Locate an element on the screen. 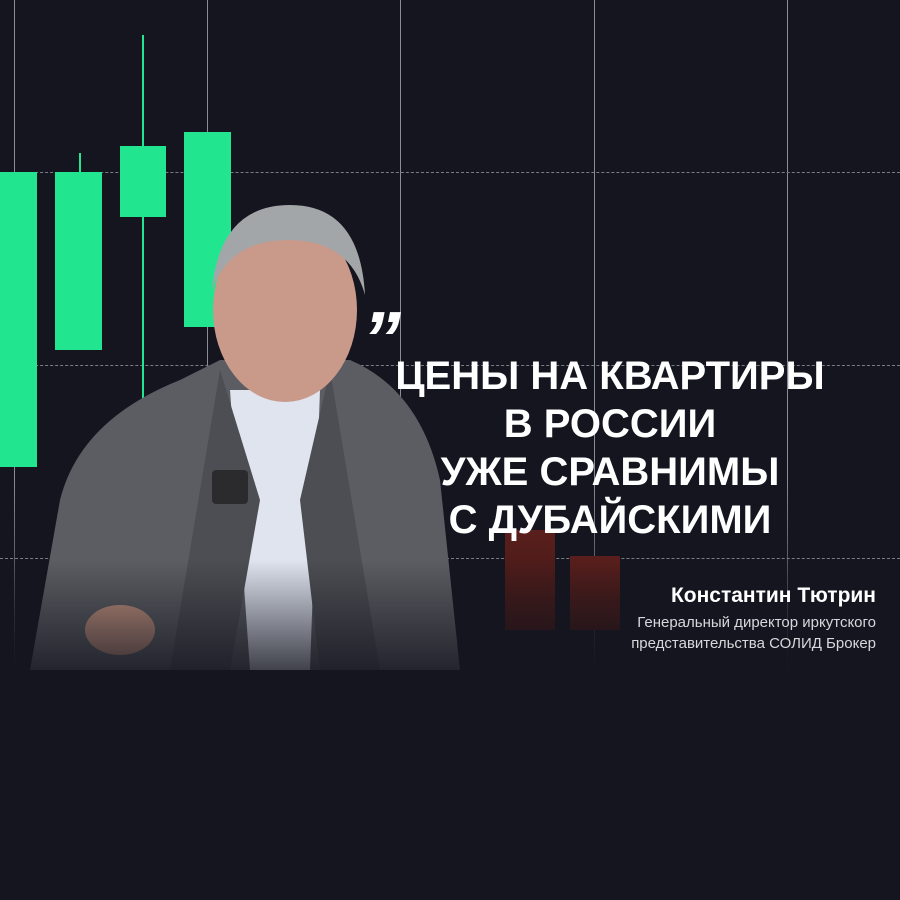 The width and height of the screenshot is (900, 900). quote-line: ЦЕНЫ НА КВАРТИРЫ is located at coordinates (610, 376).